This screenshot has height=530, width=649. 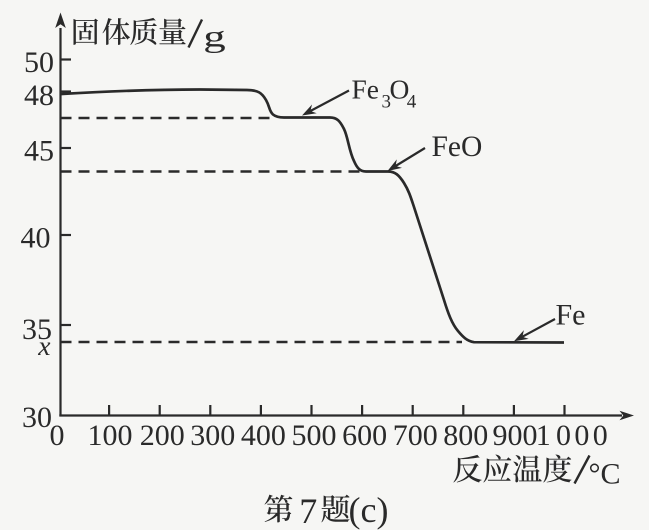 I want to click on svg-text: 000, so click(x=583, y=435).